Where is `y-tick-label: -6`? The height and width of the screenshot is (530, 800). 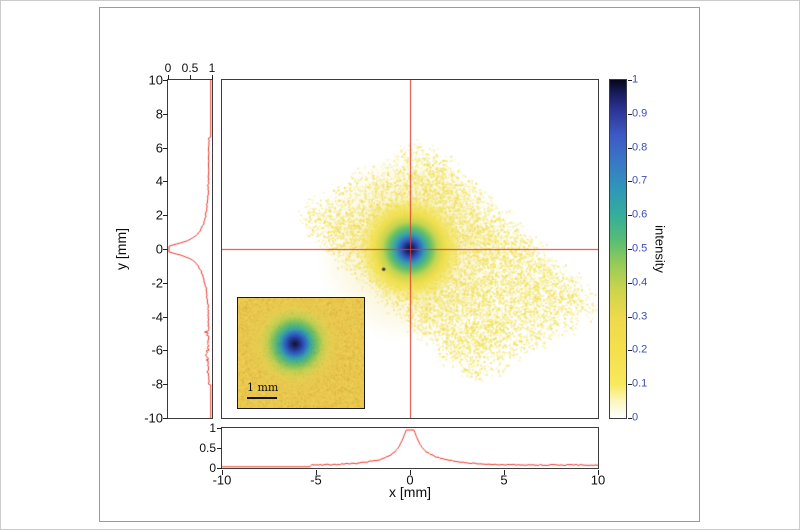
y-tick-label: -6 is located at coordinates (157, 350).